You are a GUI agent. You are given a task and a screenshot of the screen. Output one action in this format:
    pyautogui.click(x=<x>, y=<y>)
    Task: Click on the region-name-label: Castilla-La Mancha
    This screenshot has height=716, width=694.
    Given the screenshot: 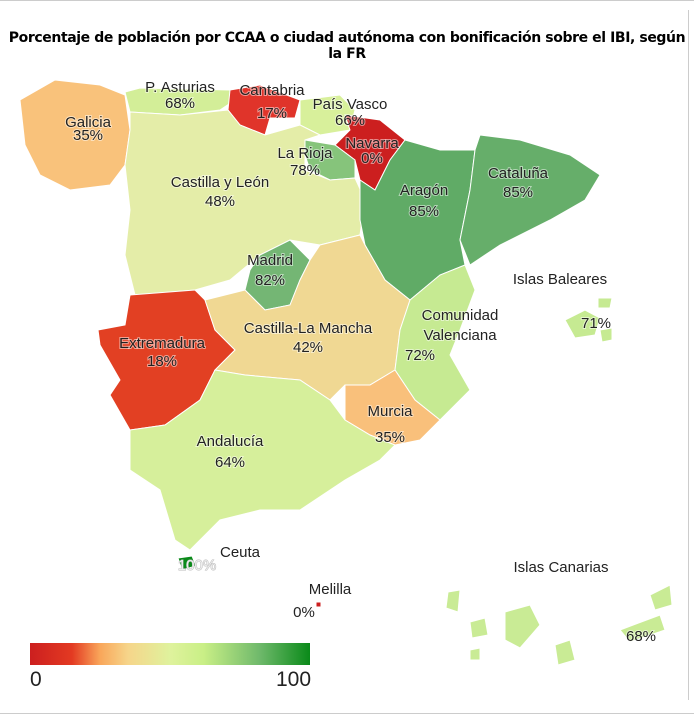 What is the action you would take?
    pyautogui.click(x=308, y=328)
    